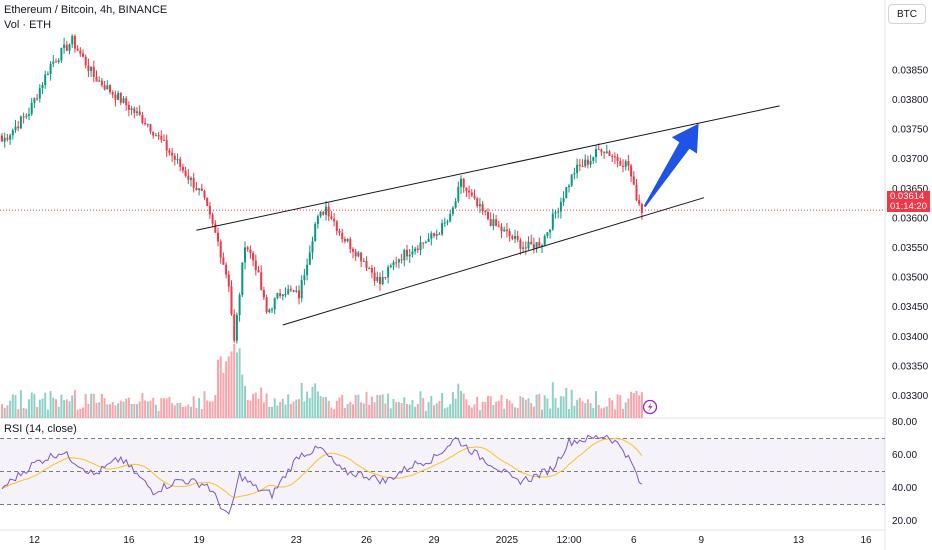 The width and height of the screenshot is (932, 550). I want to click on volume-label: Vol · ETH, so click(28, 25).